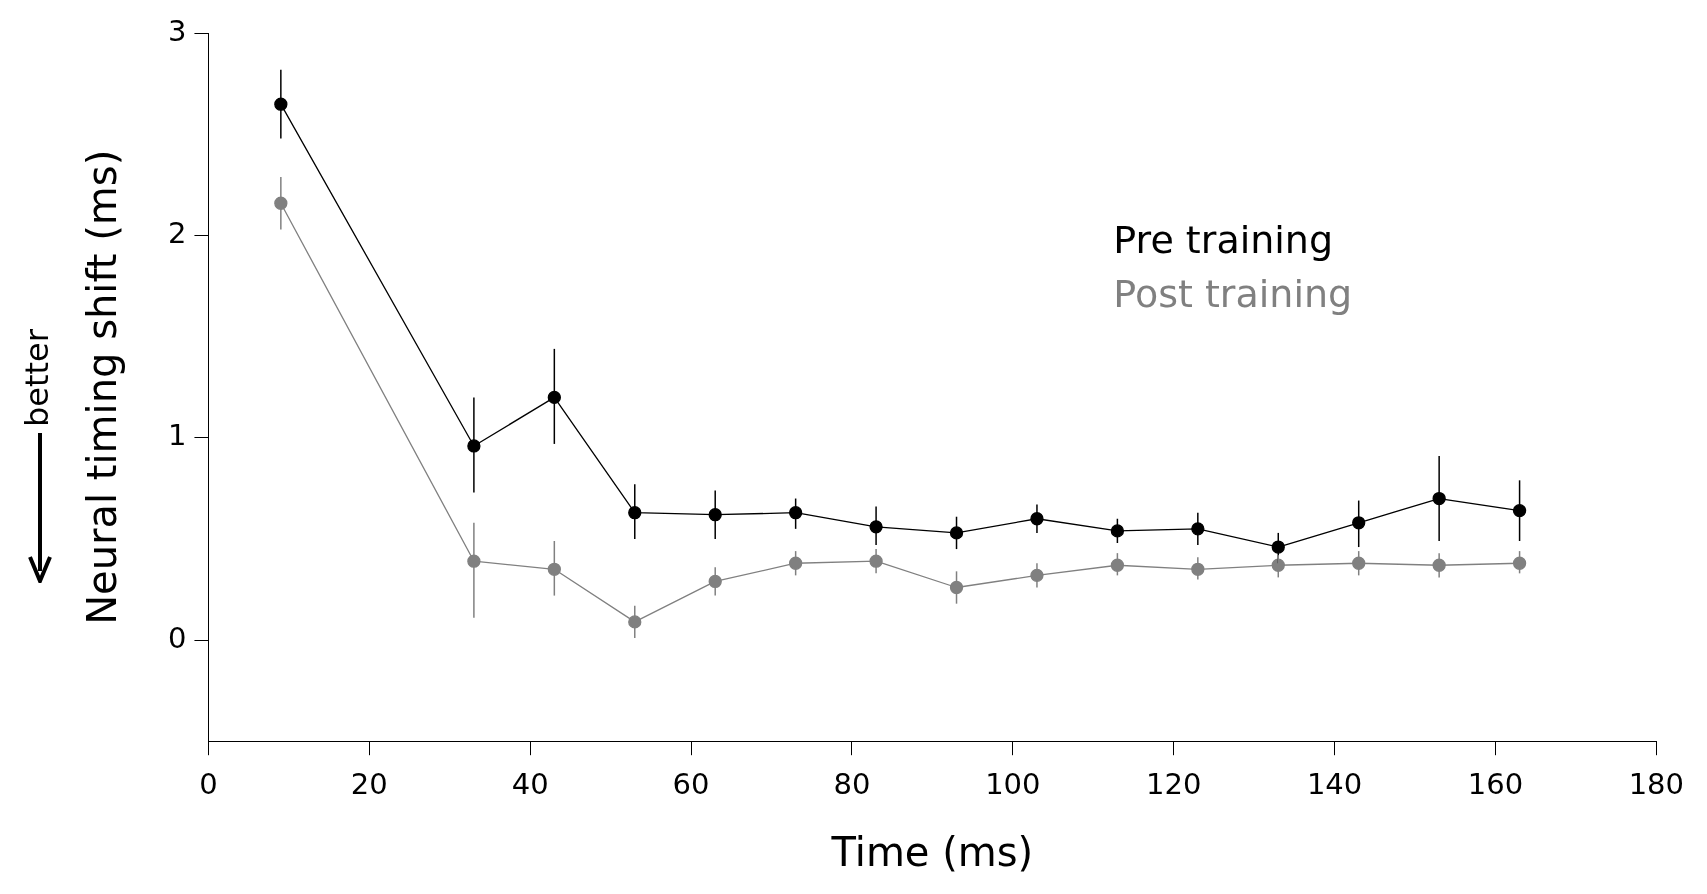 The image size is (1707, 894). I want to click on text: Post training, so click(1233, 294).